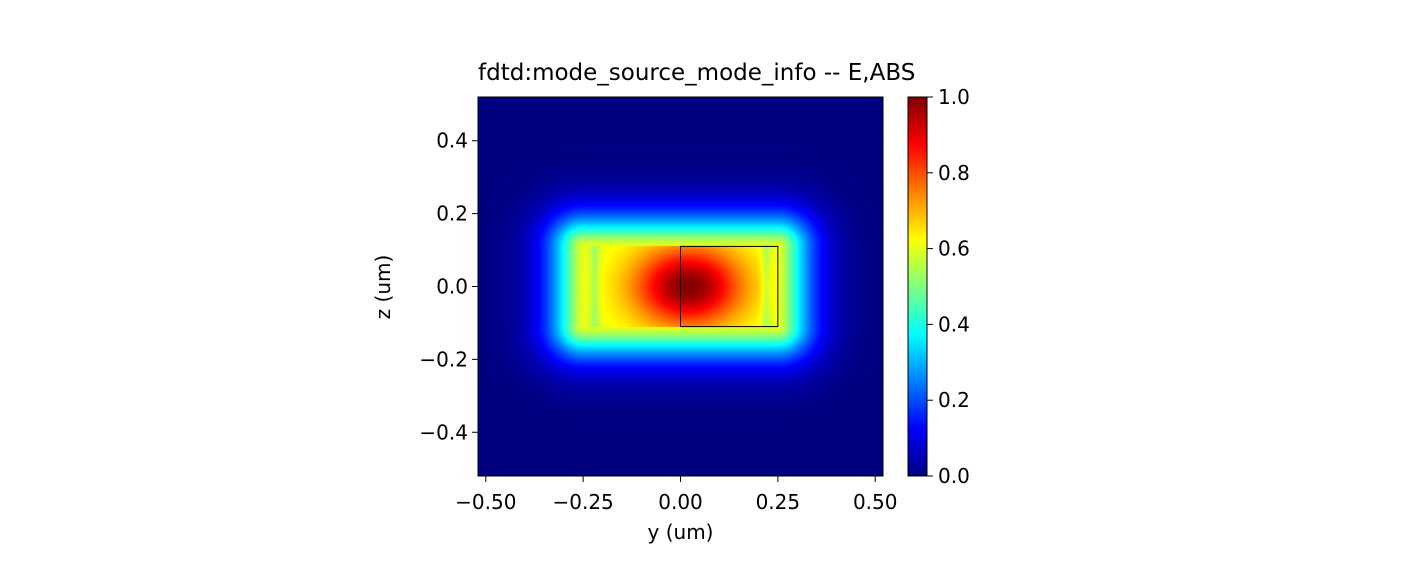 The height and width of the screenshot is (564, 1414). Describe the element at coordinates (680, 502) in the screenshot. I see `x-tick-label: 0.00` at that location.